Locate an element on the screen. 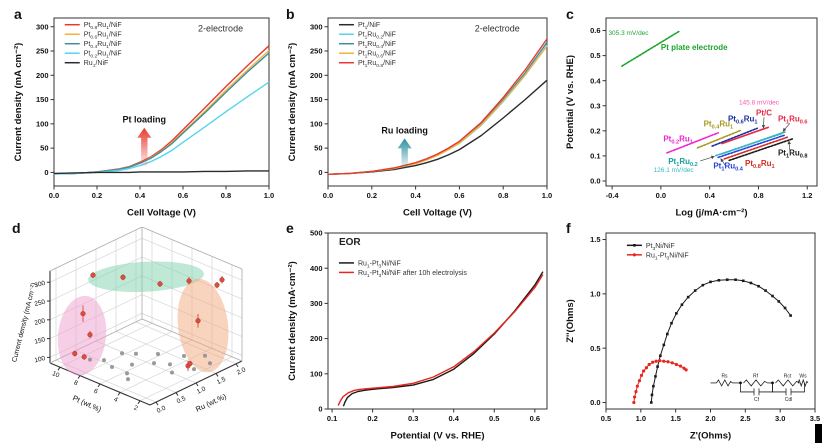 This screenshot has height=448, width=830. svg-text: Pt0.4Ru1/NiF is located at coordinates (103, 45).